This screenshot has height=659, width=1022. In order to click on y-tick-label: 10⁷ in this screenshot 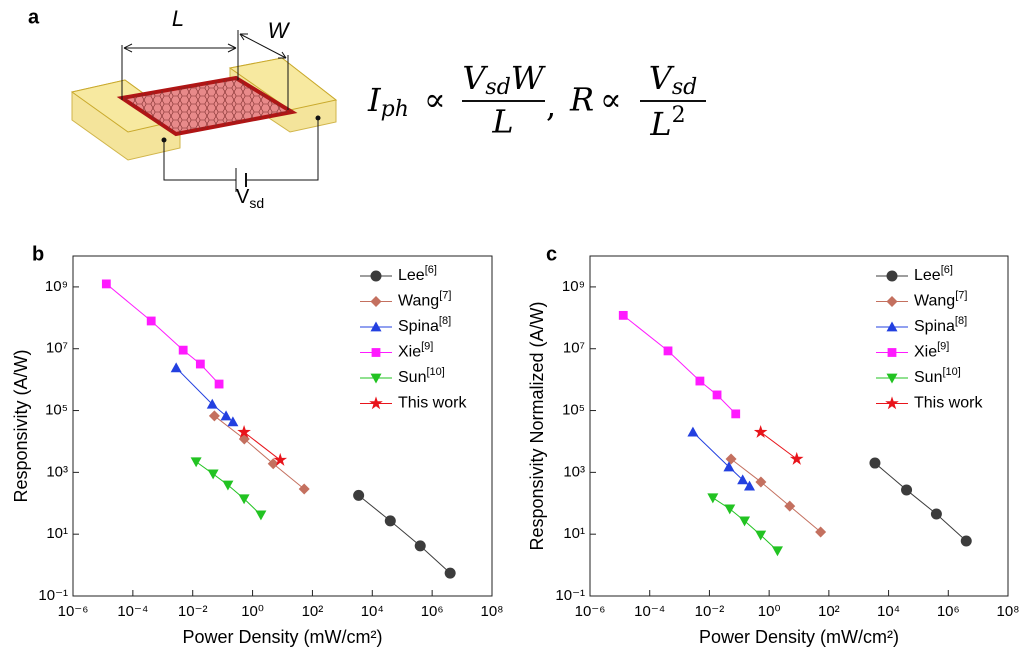, I will do `click(574, 348)`.